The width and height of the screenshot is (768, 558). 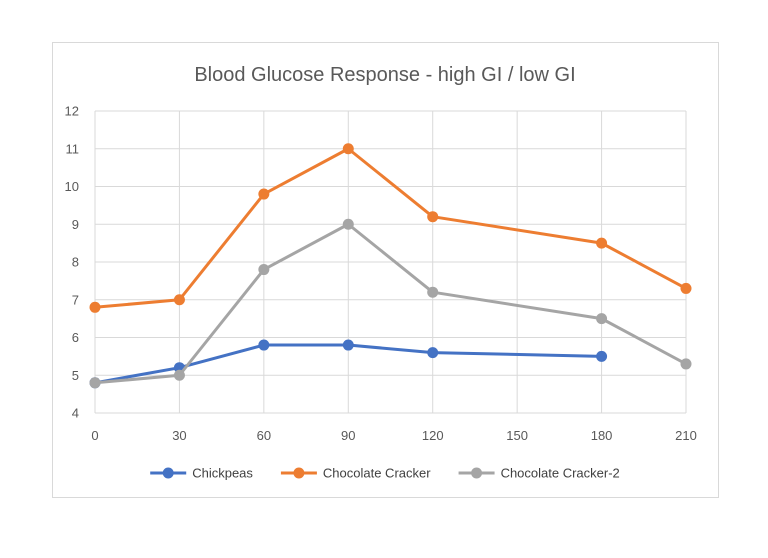 I want to click on x-tick-label: 90, so click(x=348, y=435).